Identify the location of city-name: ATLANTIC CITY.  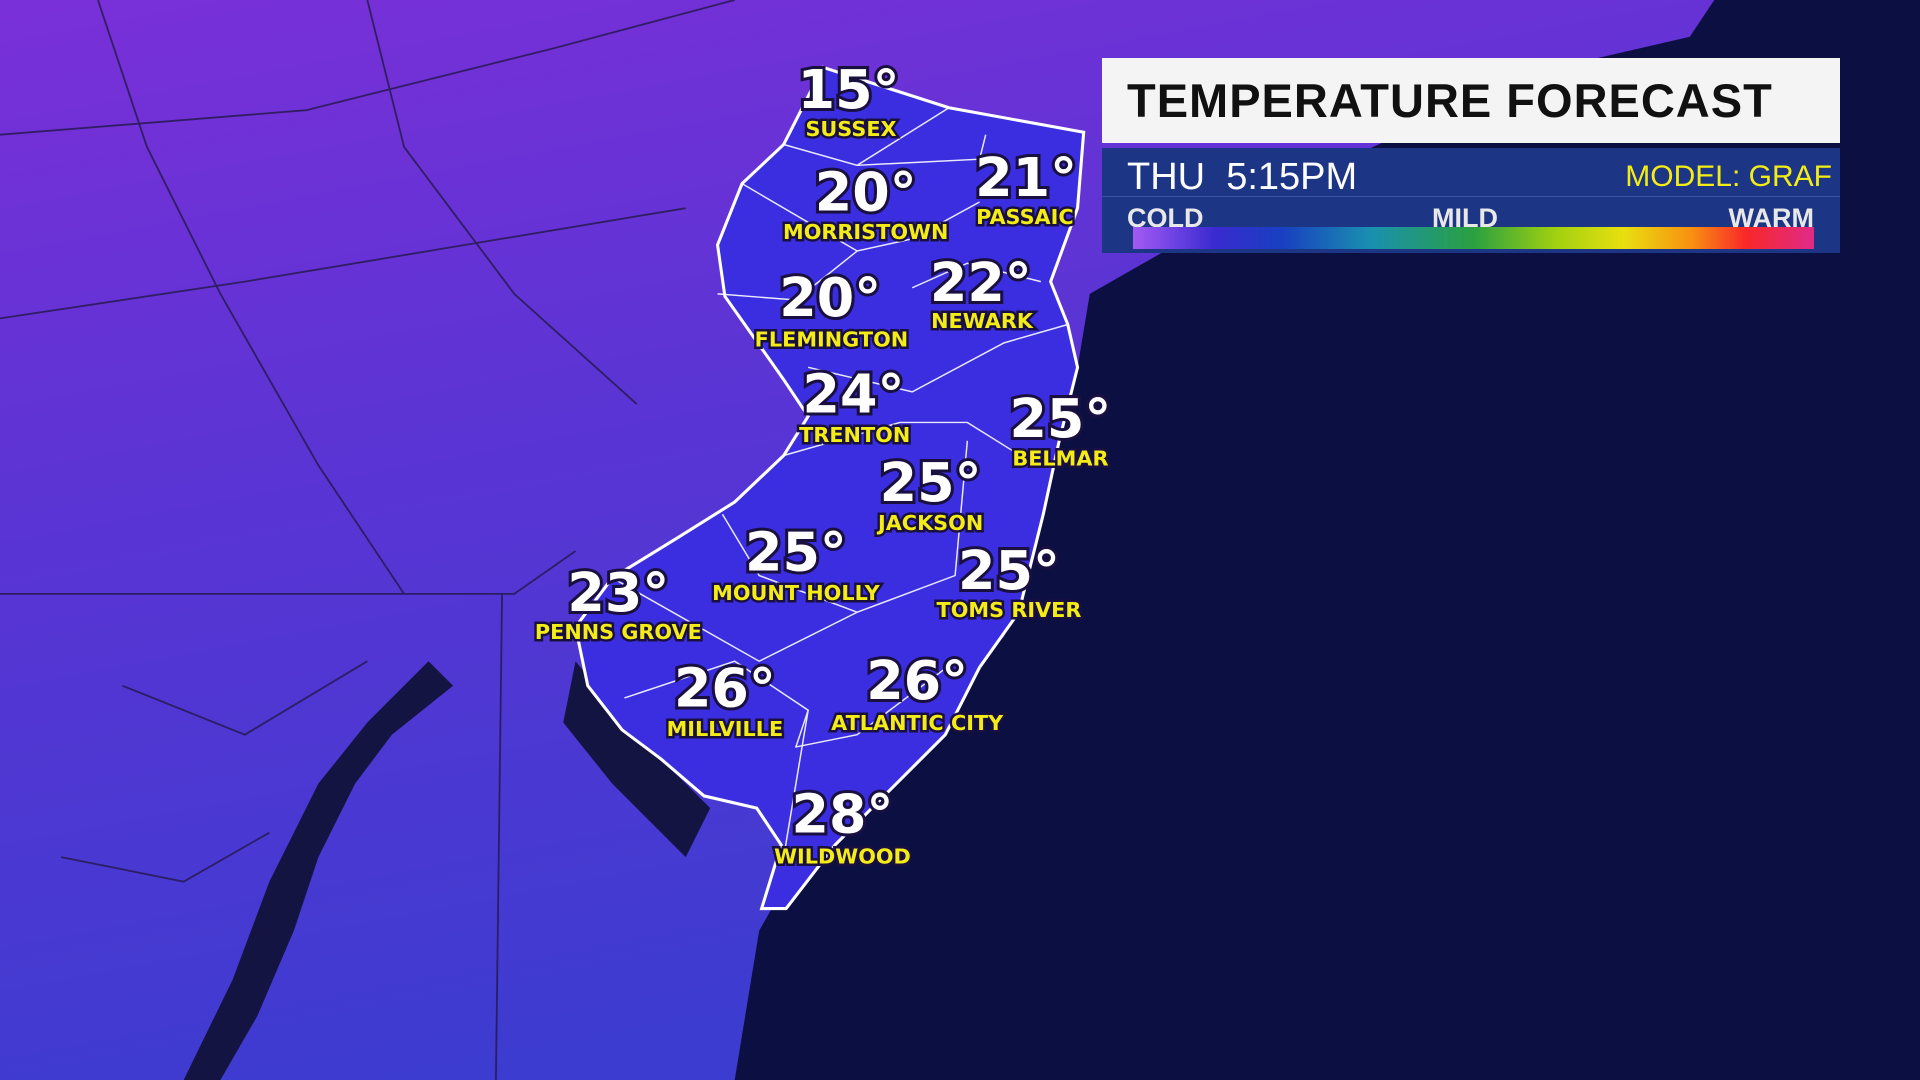
(917, 723).